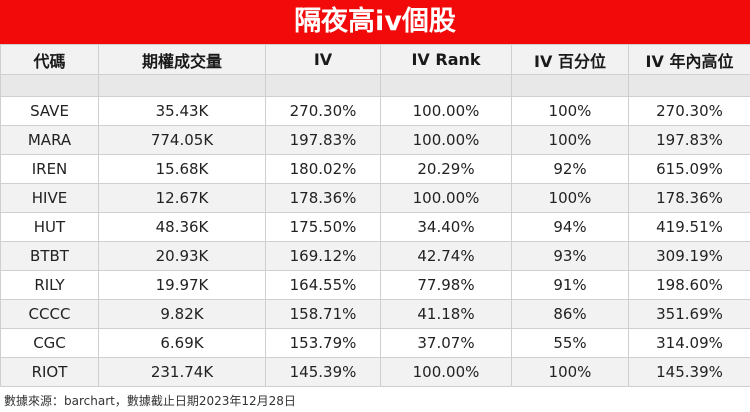 This screenshot has height=412, width=750. I want to click on table-row: RILY 19.97K 164.55% 77.98% 91% 198.60%, so click(375, 285).